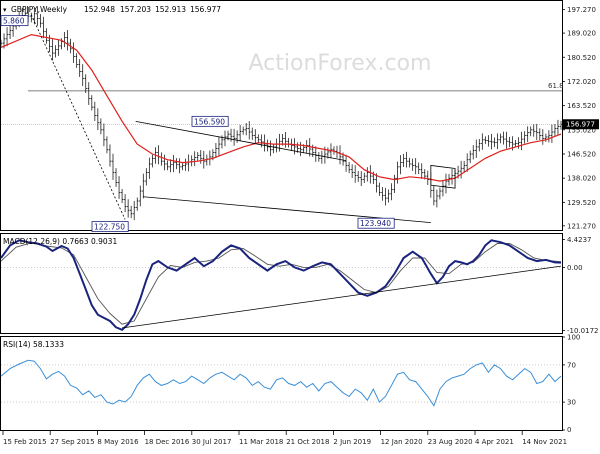  I want to click on last-price-badge, so click(581, 124).